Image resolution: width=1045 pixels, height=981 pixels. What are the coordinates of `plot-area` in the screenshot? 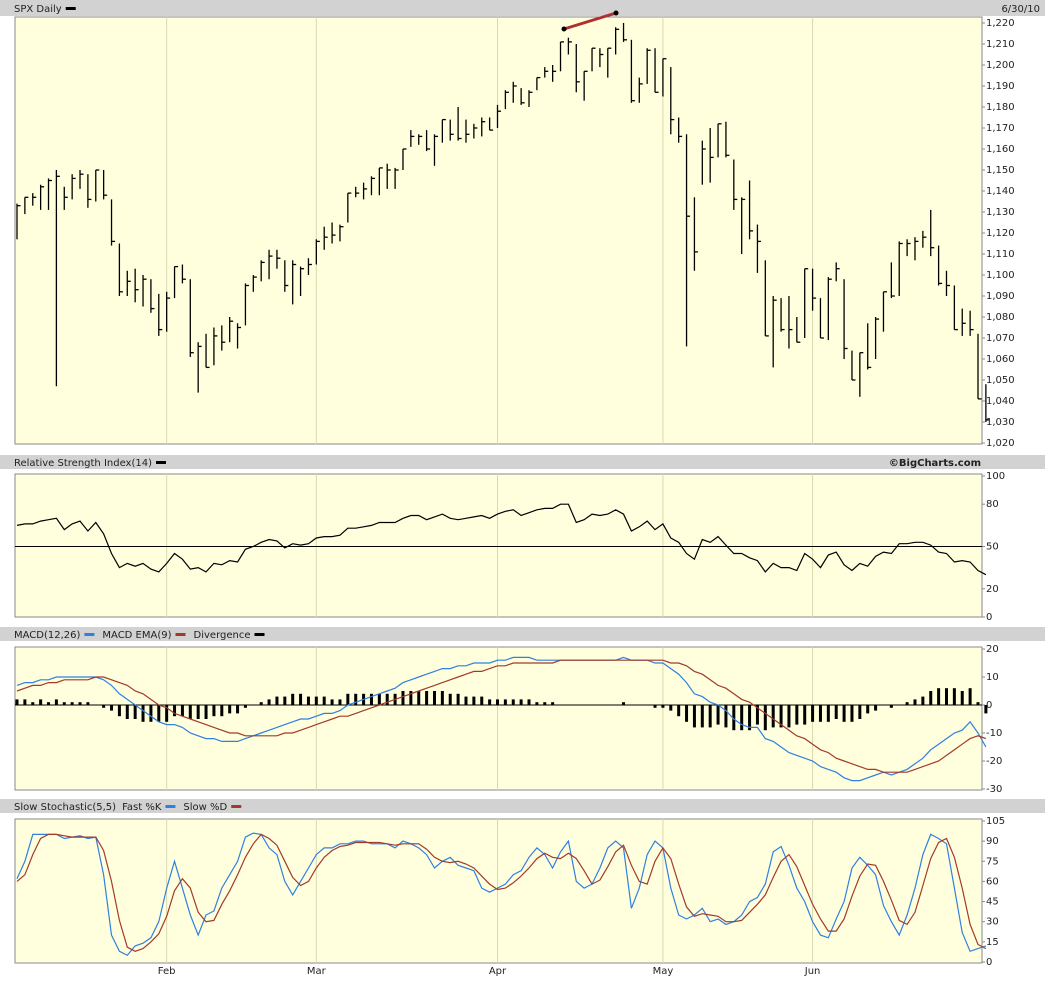 It's located at (498, 891).